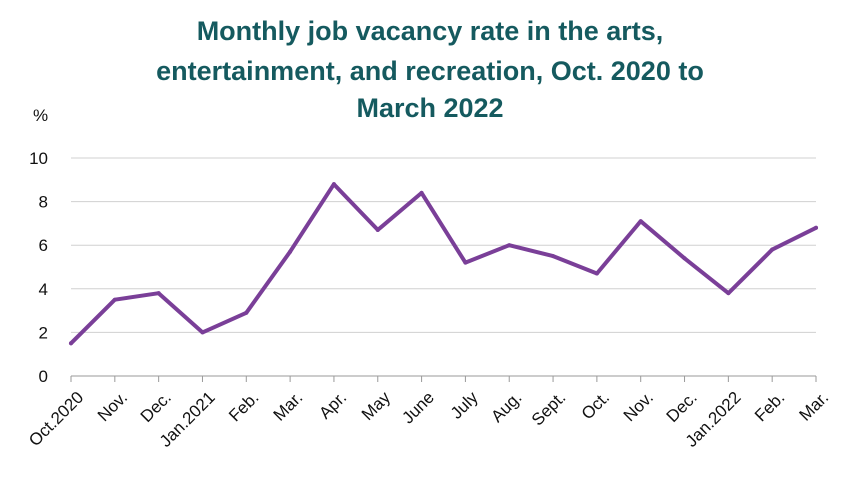  What do you see at coordinates (429, 108) in the screenshot?
I see `chart-title-line: March 2022` at bounding box center [429, 108].